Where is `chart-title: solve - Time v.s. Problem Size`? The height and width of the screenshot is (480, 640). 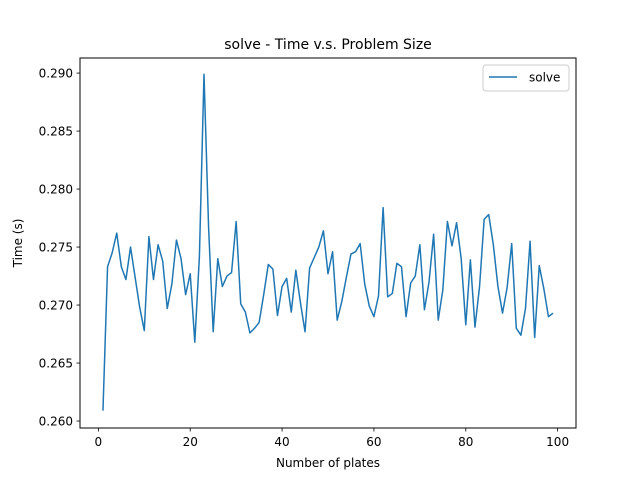
chart-title: solve - Time v.s. Problem Size is located at coordinates (328, 45).